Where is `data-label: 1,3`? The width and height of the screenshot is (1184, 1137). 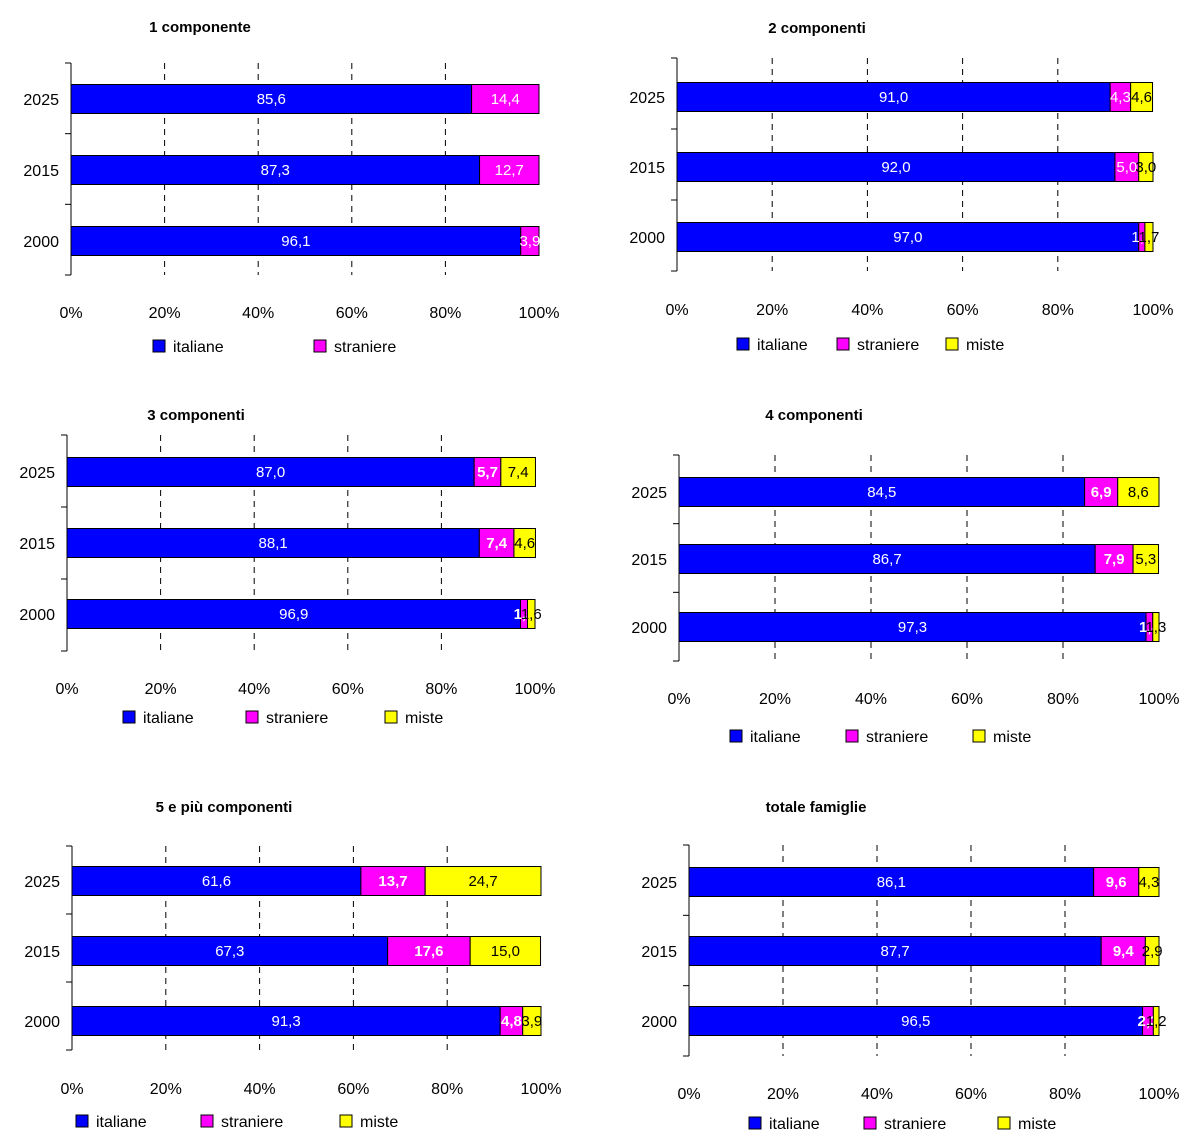
data-label: 1,3 is located at coordinates (1155, 627).